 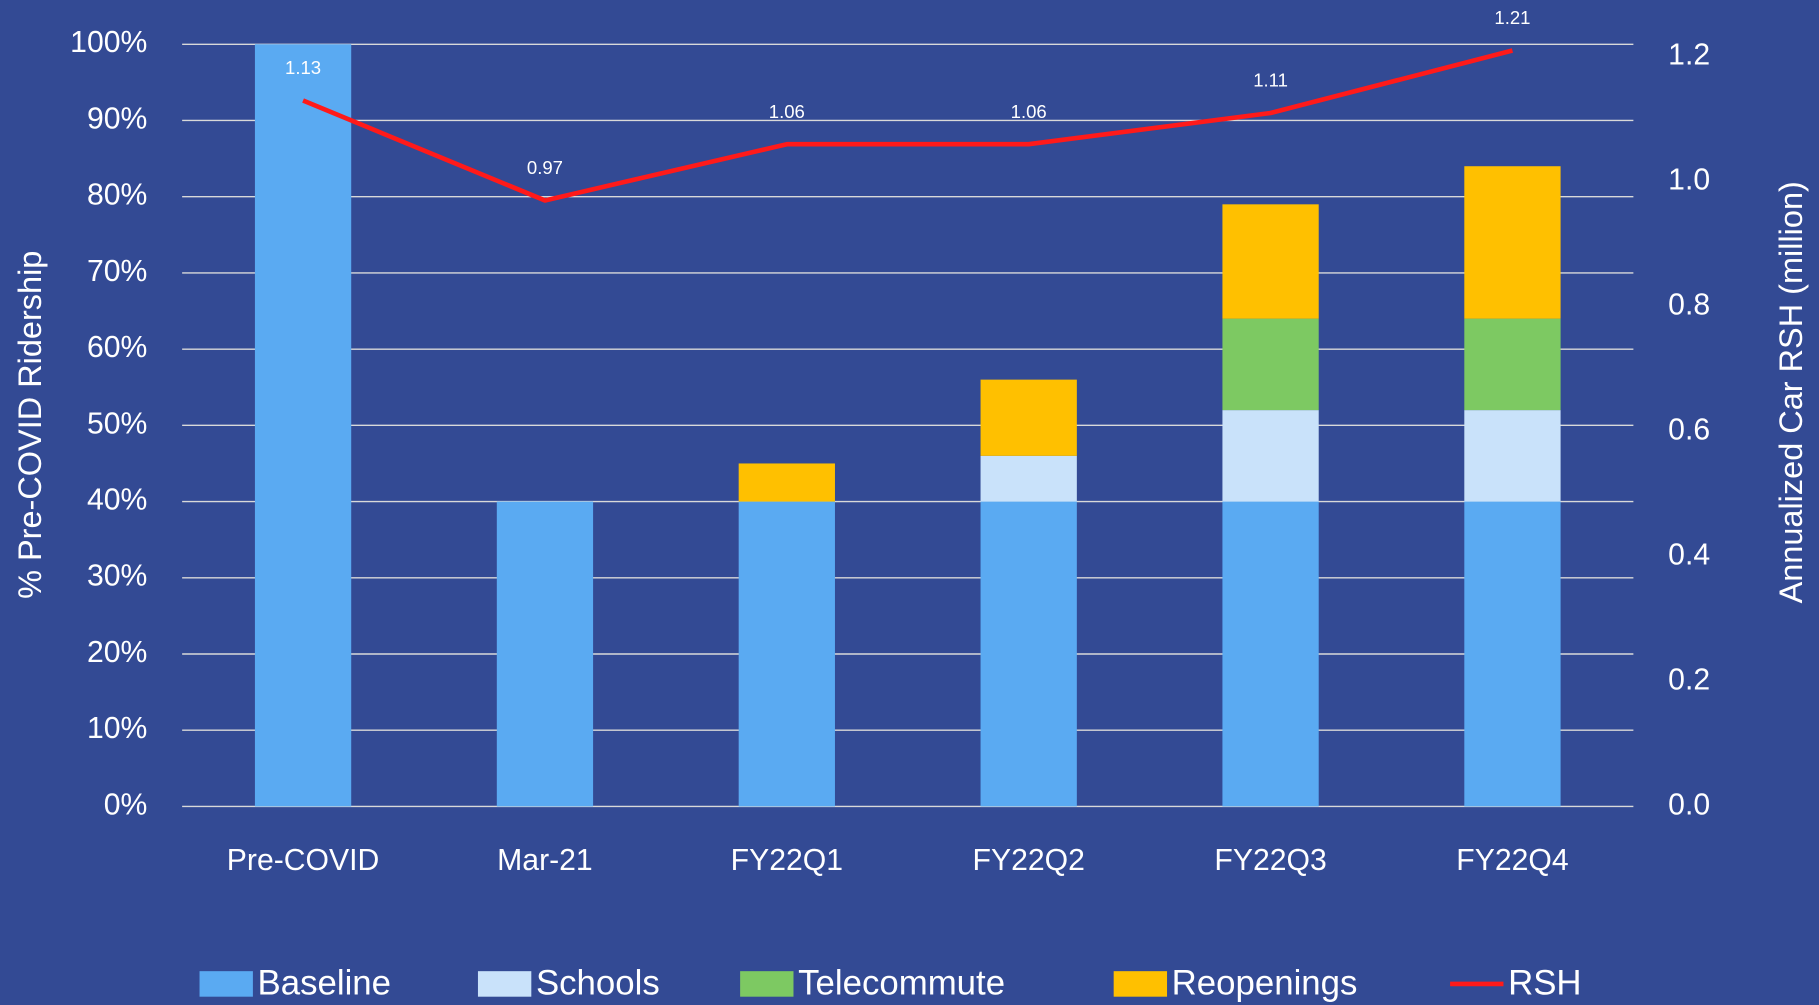 I want to click on y2-tick-label: 0.6, so click(x=1689, y=430).